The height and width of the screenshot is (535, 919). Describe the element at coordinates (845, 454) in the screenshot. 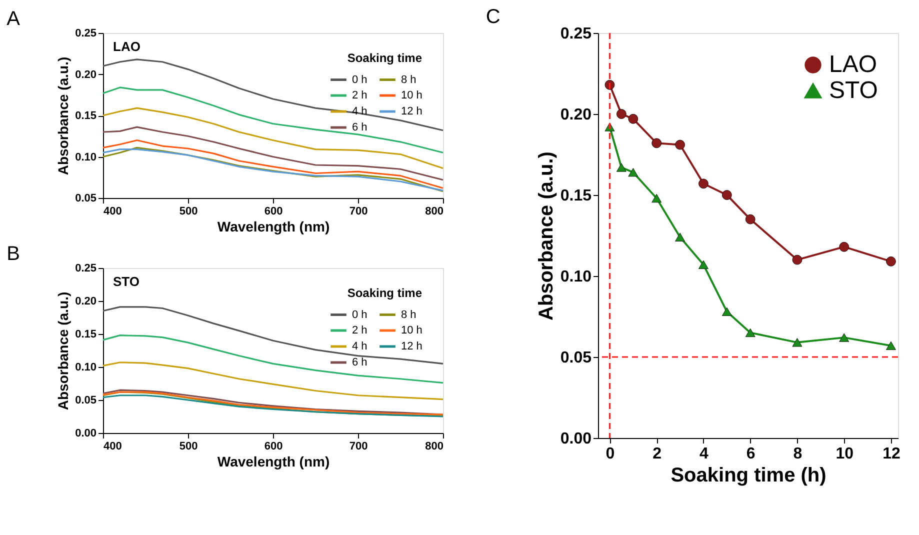

I see `x-tick-label: 10` at that location.